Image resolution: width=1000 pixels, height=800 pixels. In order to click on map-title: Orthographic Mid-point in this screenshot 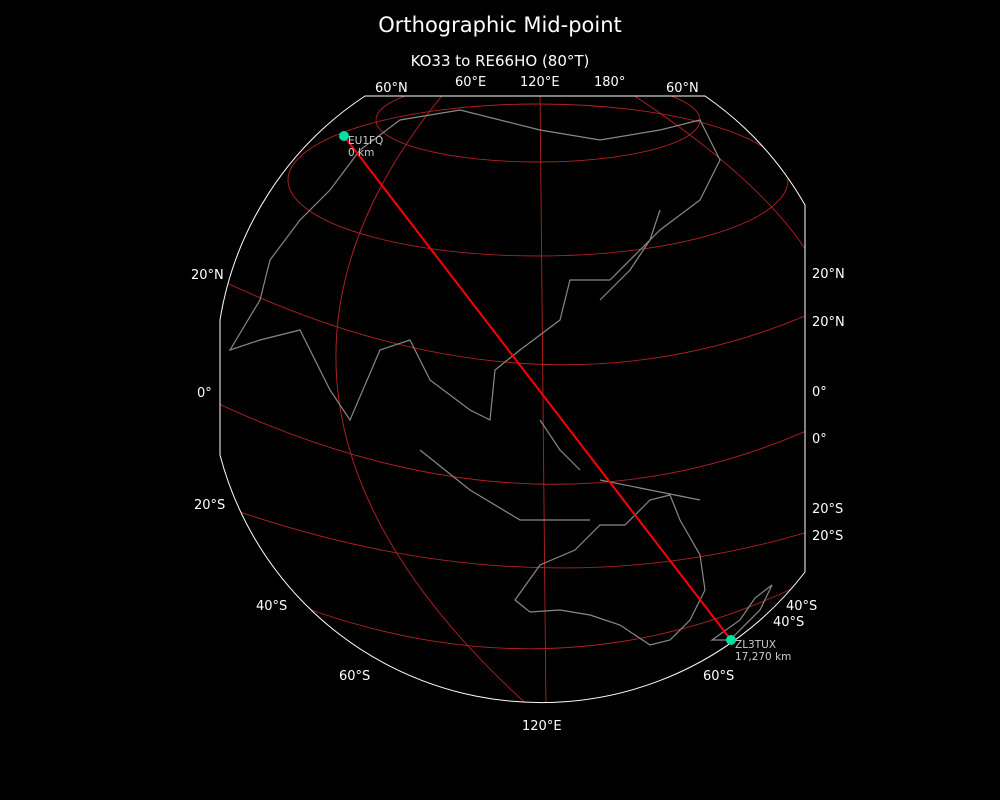, I will do `click(500, 25)`.